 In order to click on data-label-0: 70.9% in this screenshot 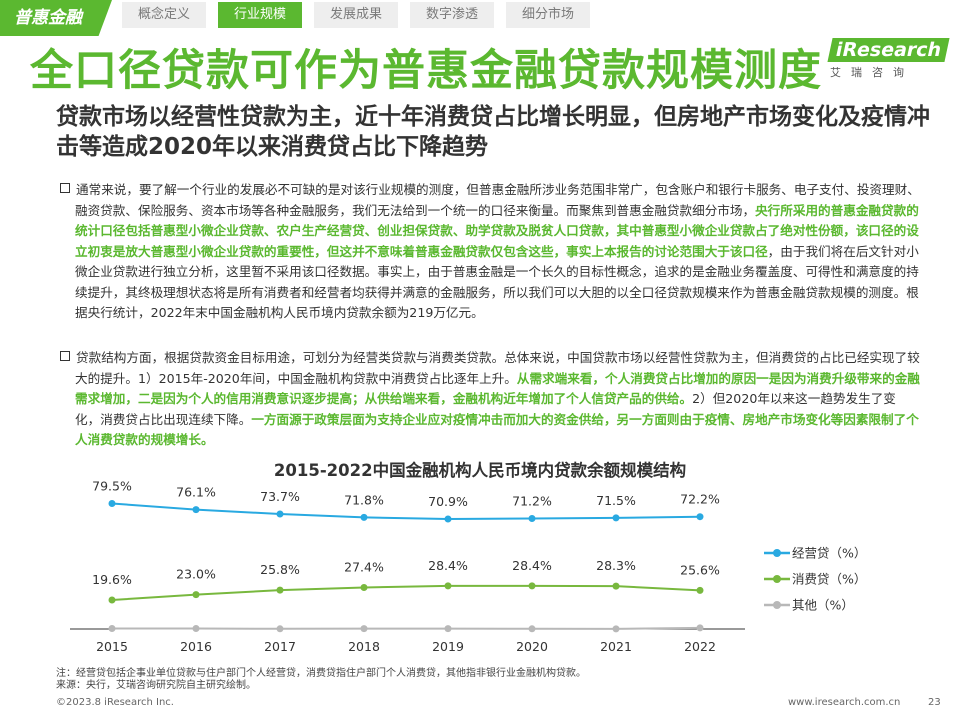, I will do `click(448, 501)`.